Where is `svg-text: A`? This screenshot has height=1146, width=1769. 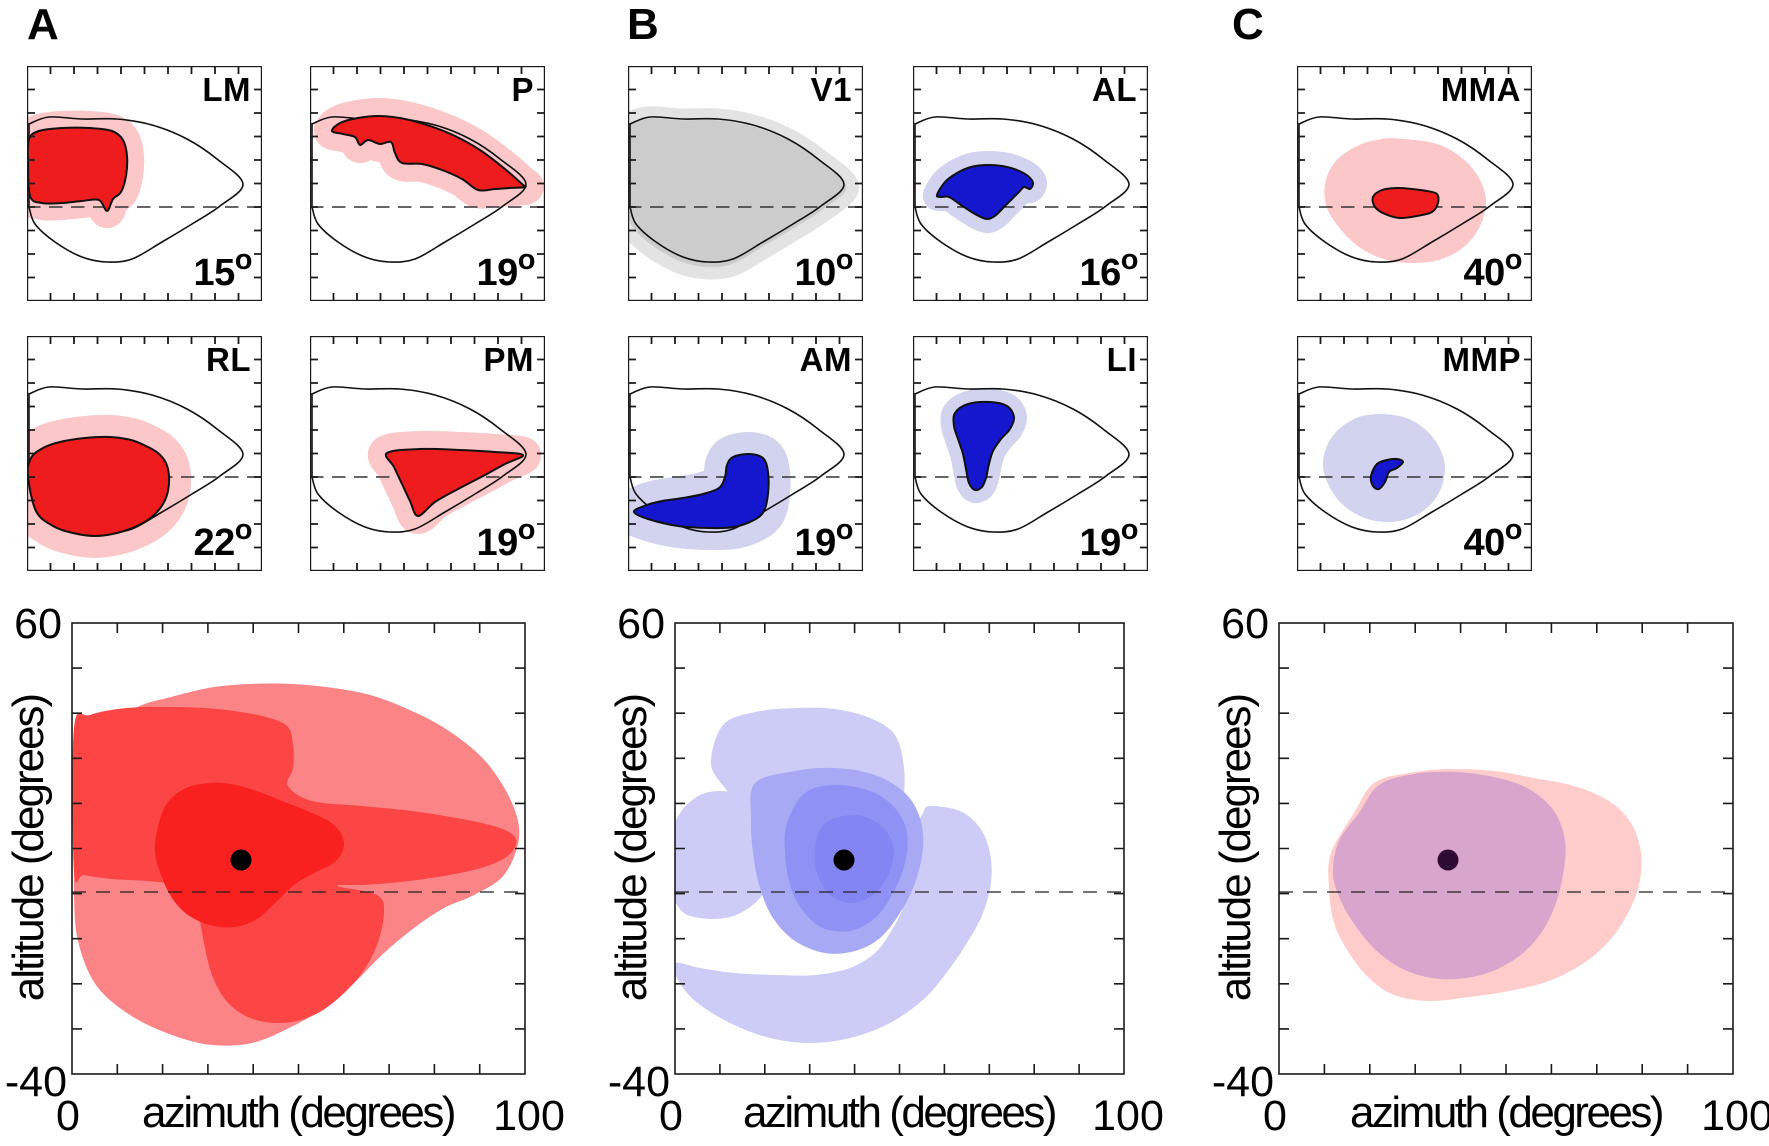
svg-text: A is located at coordinates (43, 24).